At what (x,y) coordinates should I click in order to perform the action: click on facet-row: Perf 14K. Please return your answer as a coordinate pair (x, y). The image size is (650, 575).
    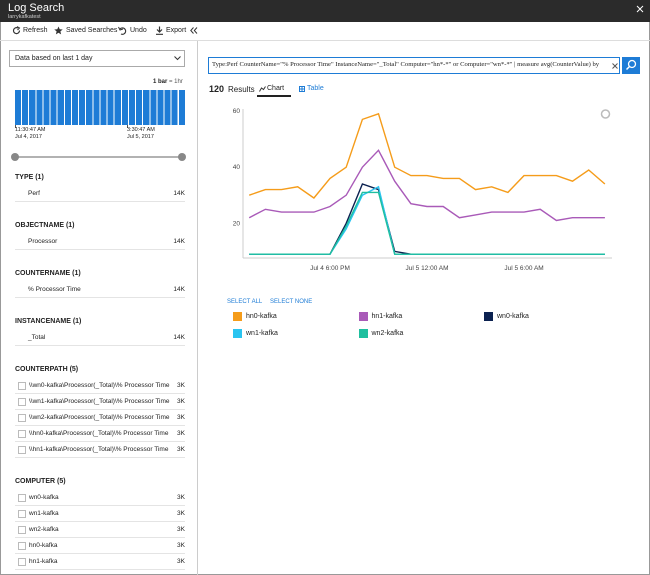
    Looking at the image, I should click on (100, 194).